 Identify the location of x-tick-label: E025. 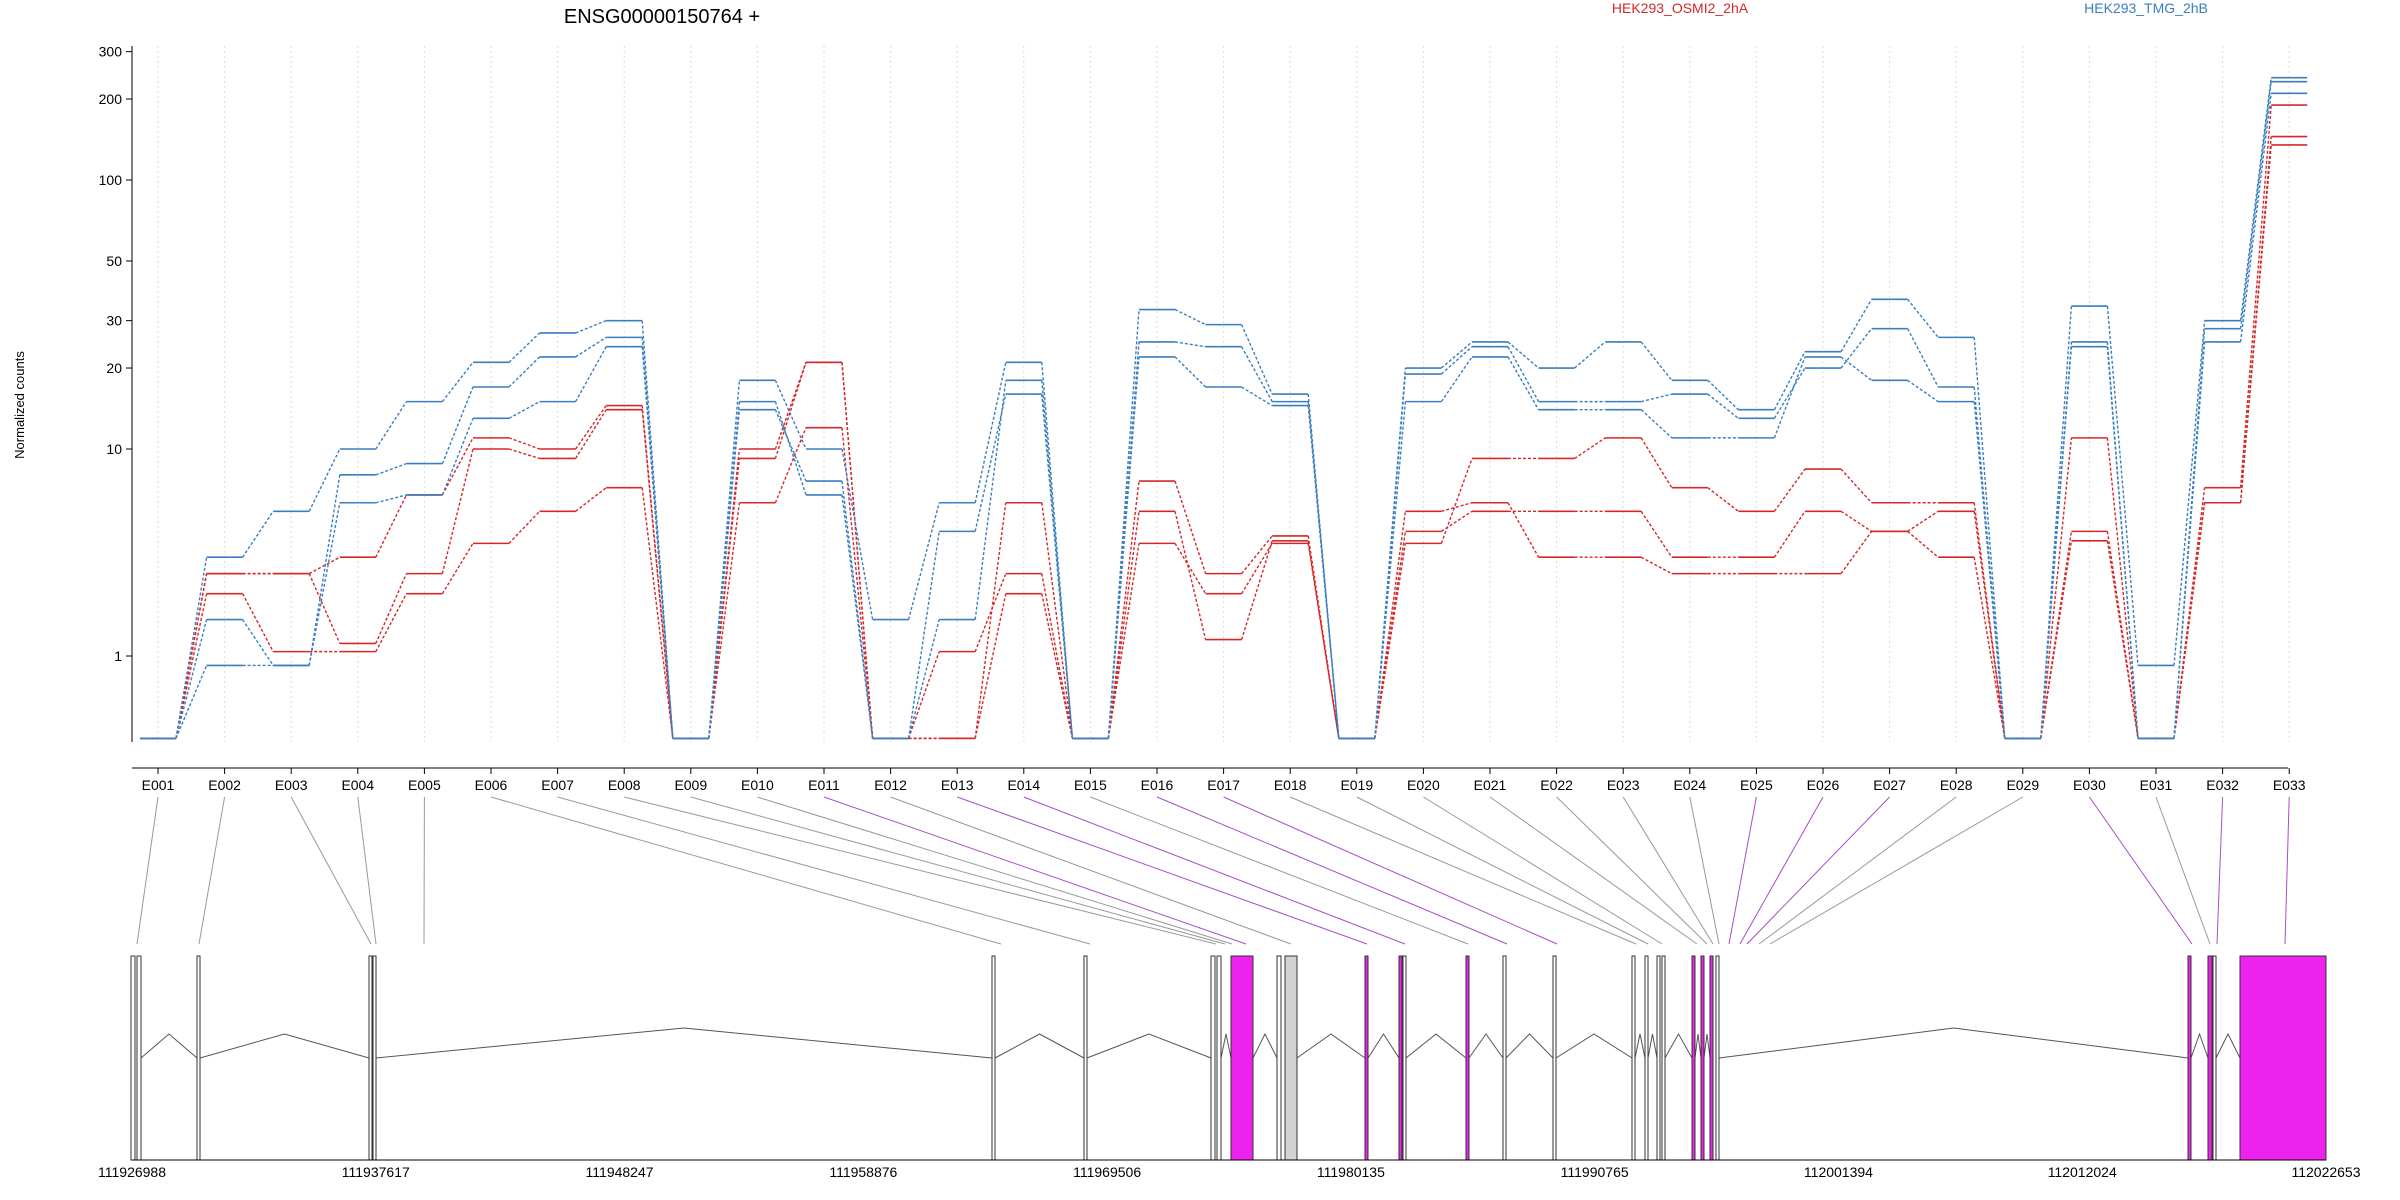
(1756, 785).